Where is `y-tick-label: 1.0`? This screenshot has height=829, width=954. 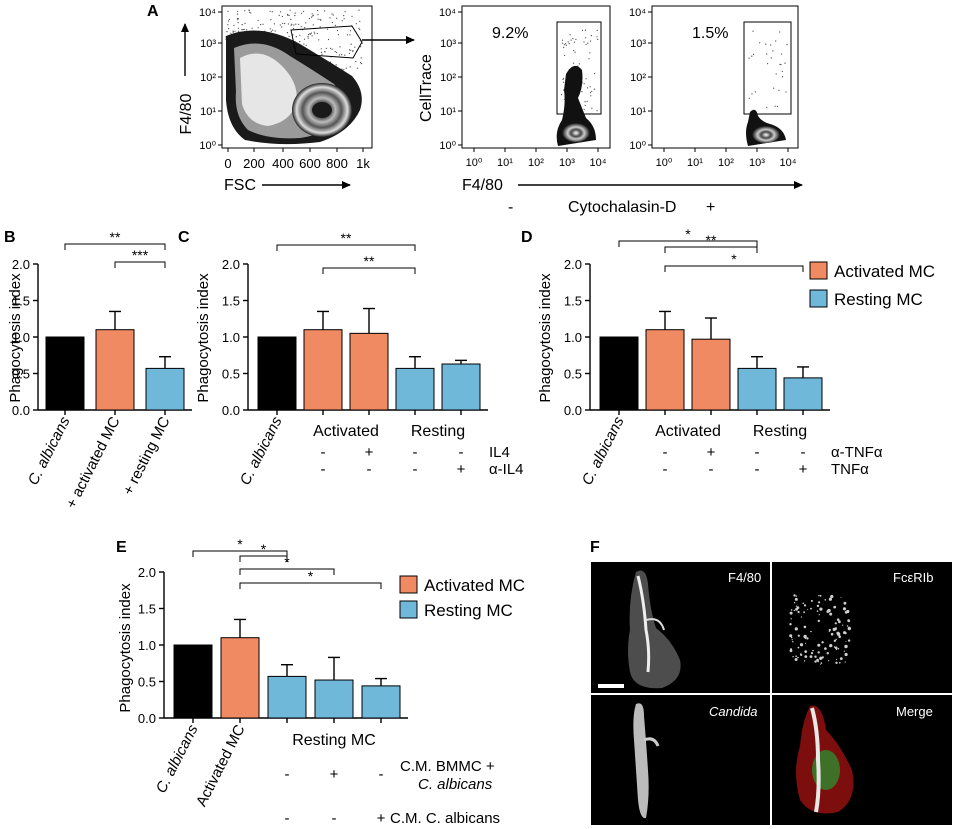
y-tick-label: 1.0 is located at coordinates (147, 645).